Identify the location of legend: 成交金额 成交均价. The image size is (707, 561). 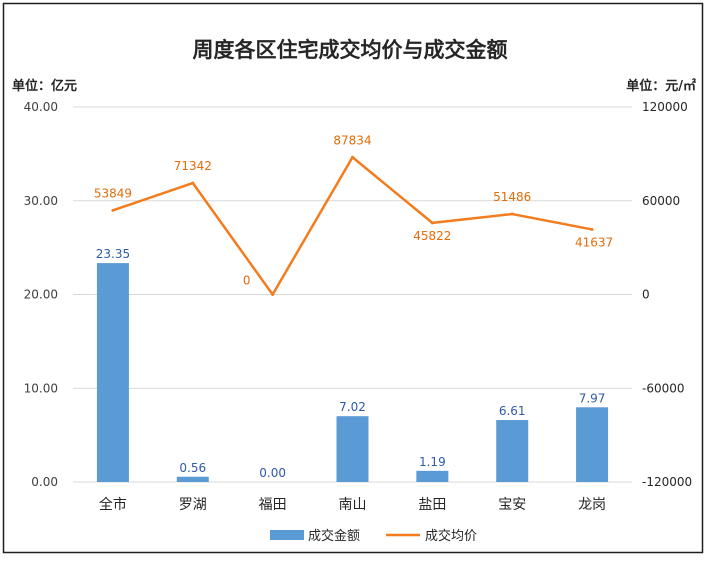
(373, 536).